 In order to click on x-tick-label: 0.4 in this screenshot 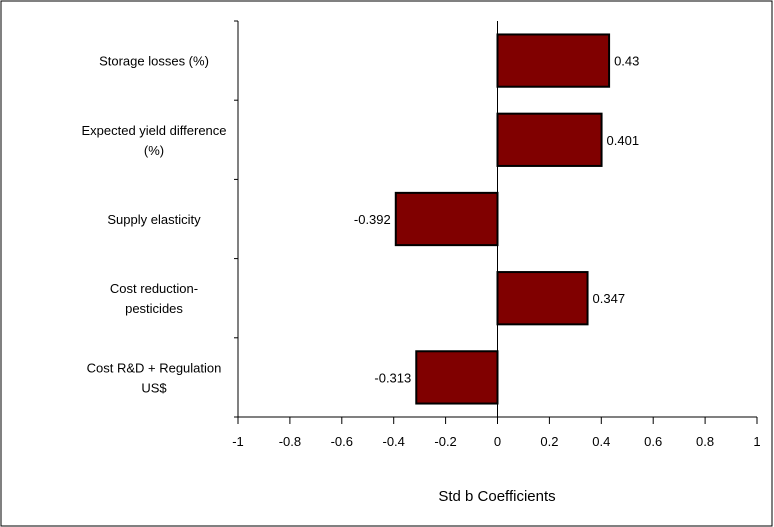, I will do `click(601, 441)`.